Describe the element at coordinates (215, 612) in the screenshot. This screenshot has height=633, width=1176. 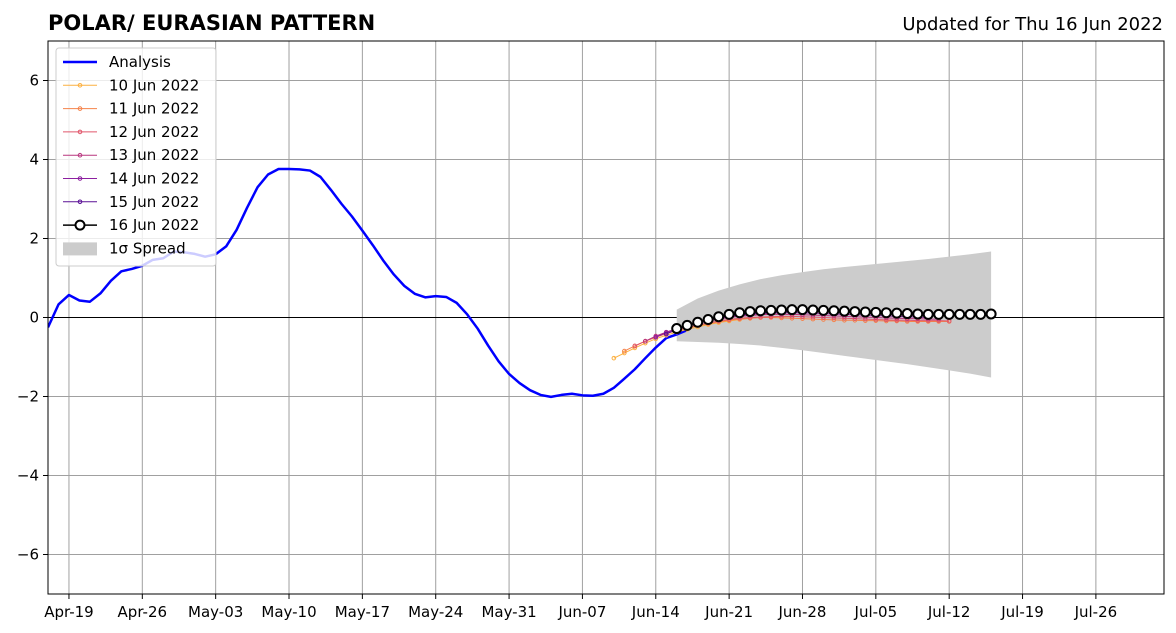
I see `x-tick-label: May-03` at that location.